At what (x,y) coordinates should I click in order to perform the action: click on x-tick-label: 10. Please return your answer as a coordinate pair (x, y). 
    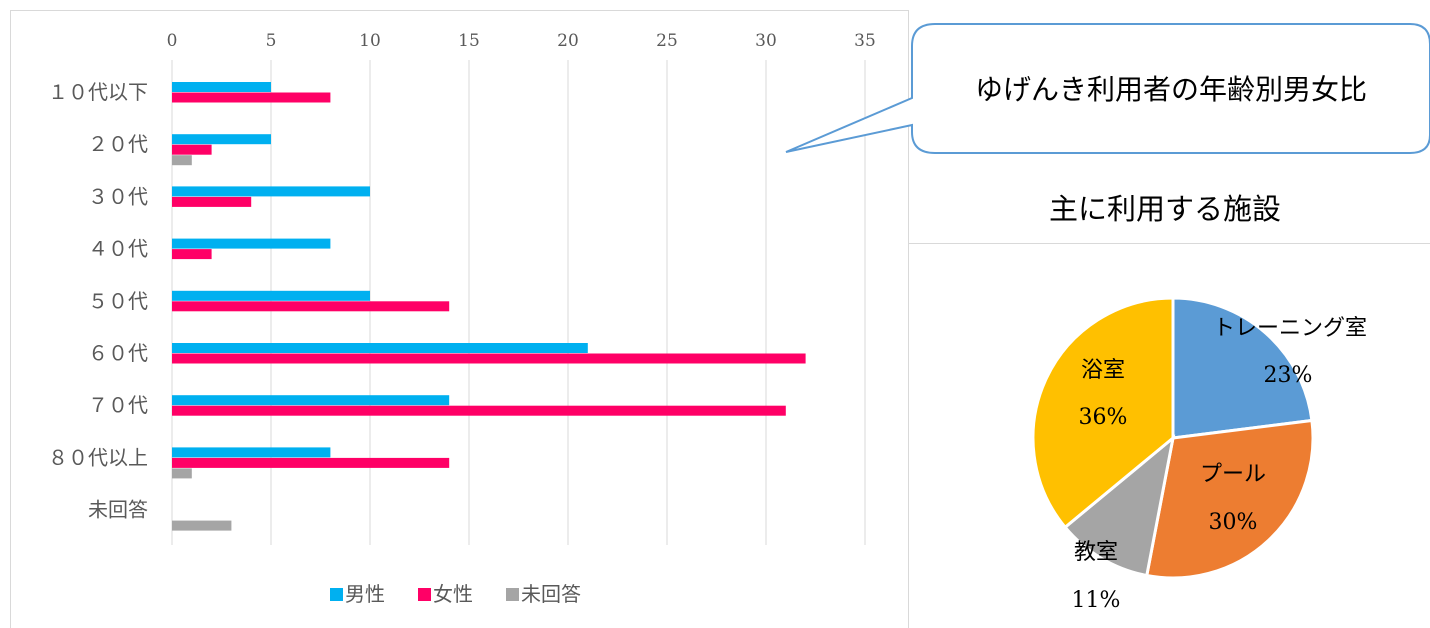
    Looking at the image, I should click on (370, 41).